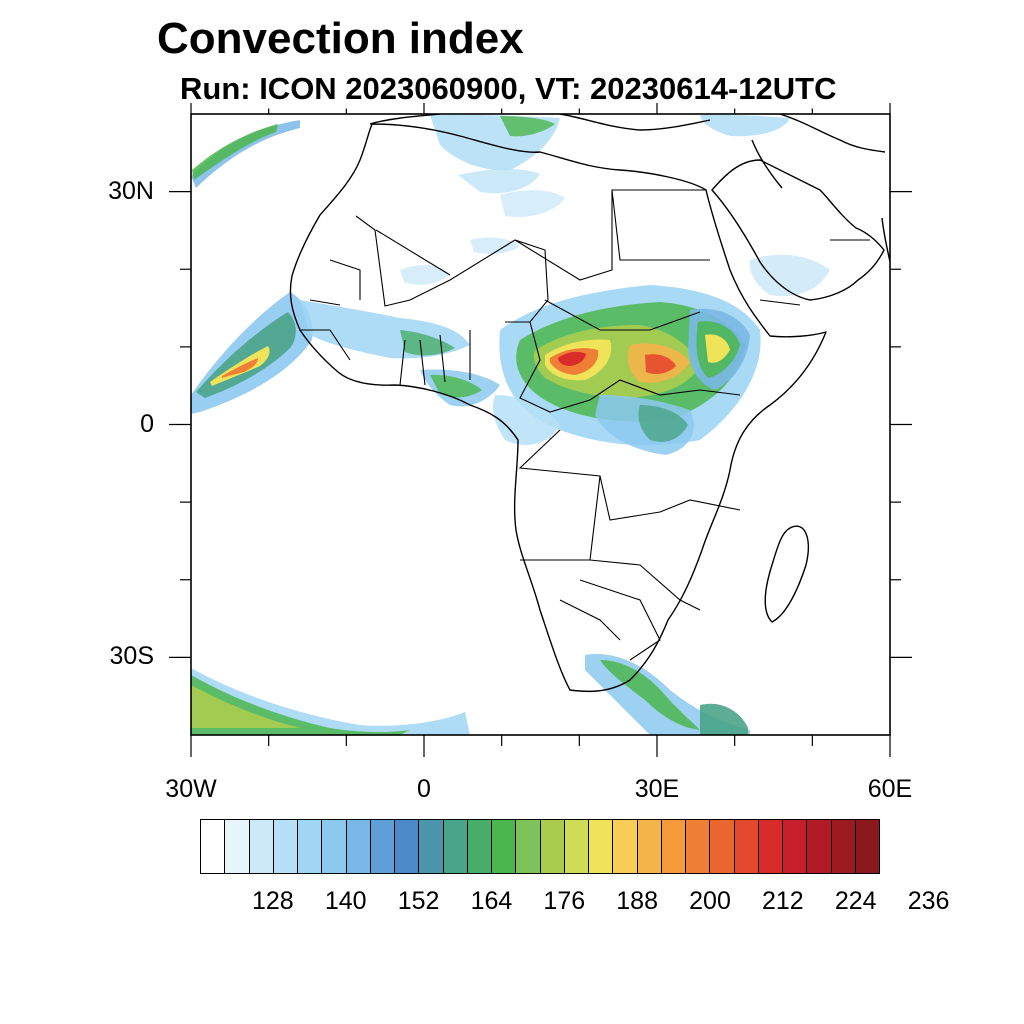 This screenshot has width=1024, height=1024. Describe the element at coordinates (191, 789) in the screenshot. I see `x-tick-label: 30W` at that location.